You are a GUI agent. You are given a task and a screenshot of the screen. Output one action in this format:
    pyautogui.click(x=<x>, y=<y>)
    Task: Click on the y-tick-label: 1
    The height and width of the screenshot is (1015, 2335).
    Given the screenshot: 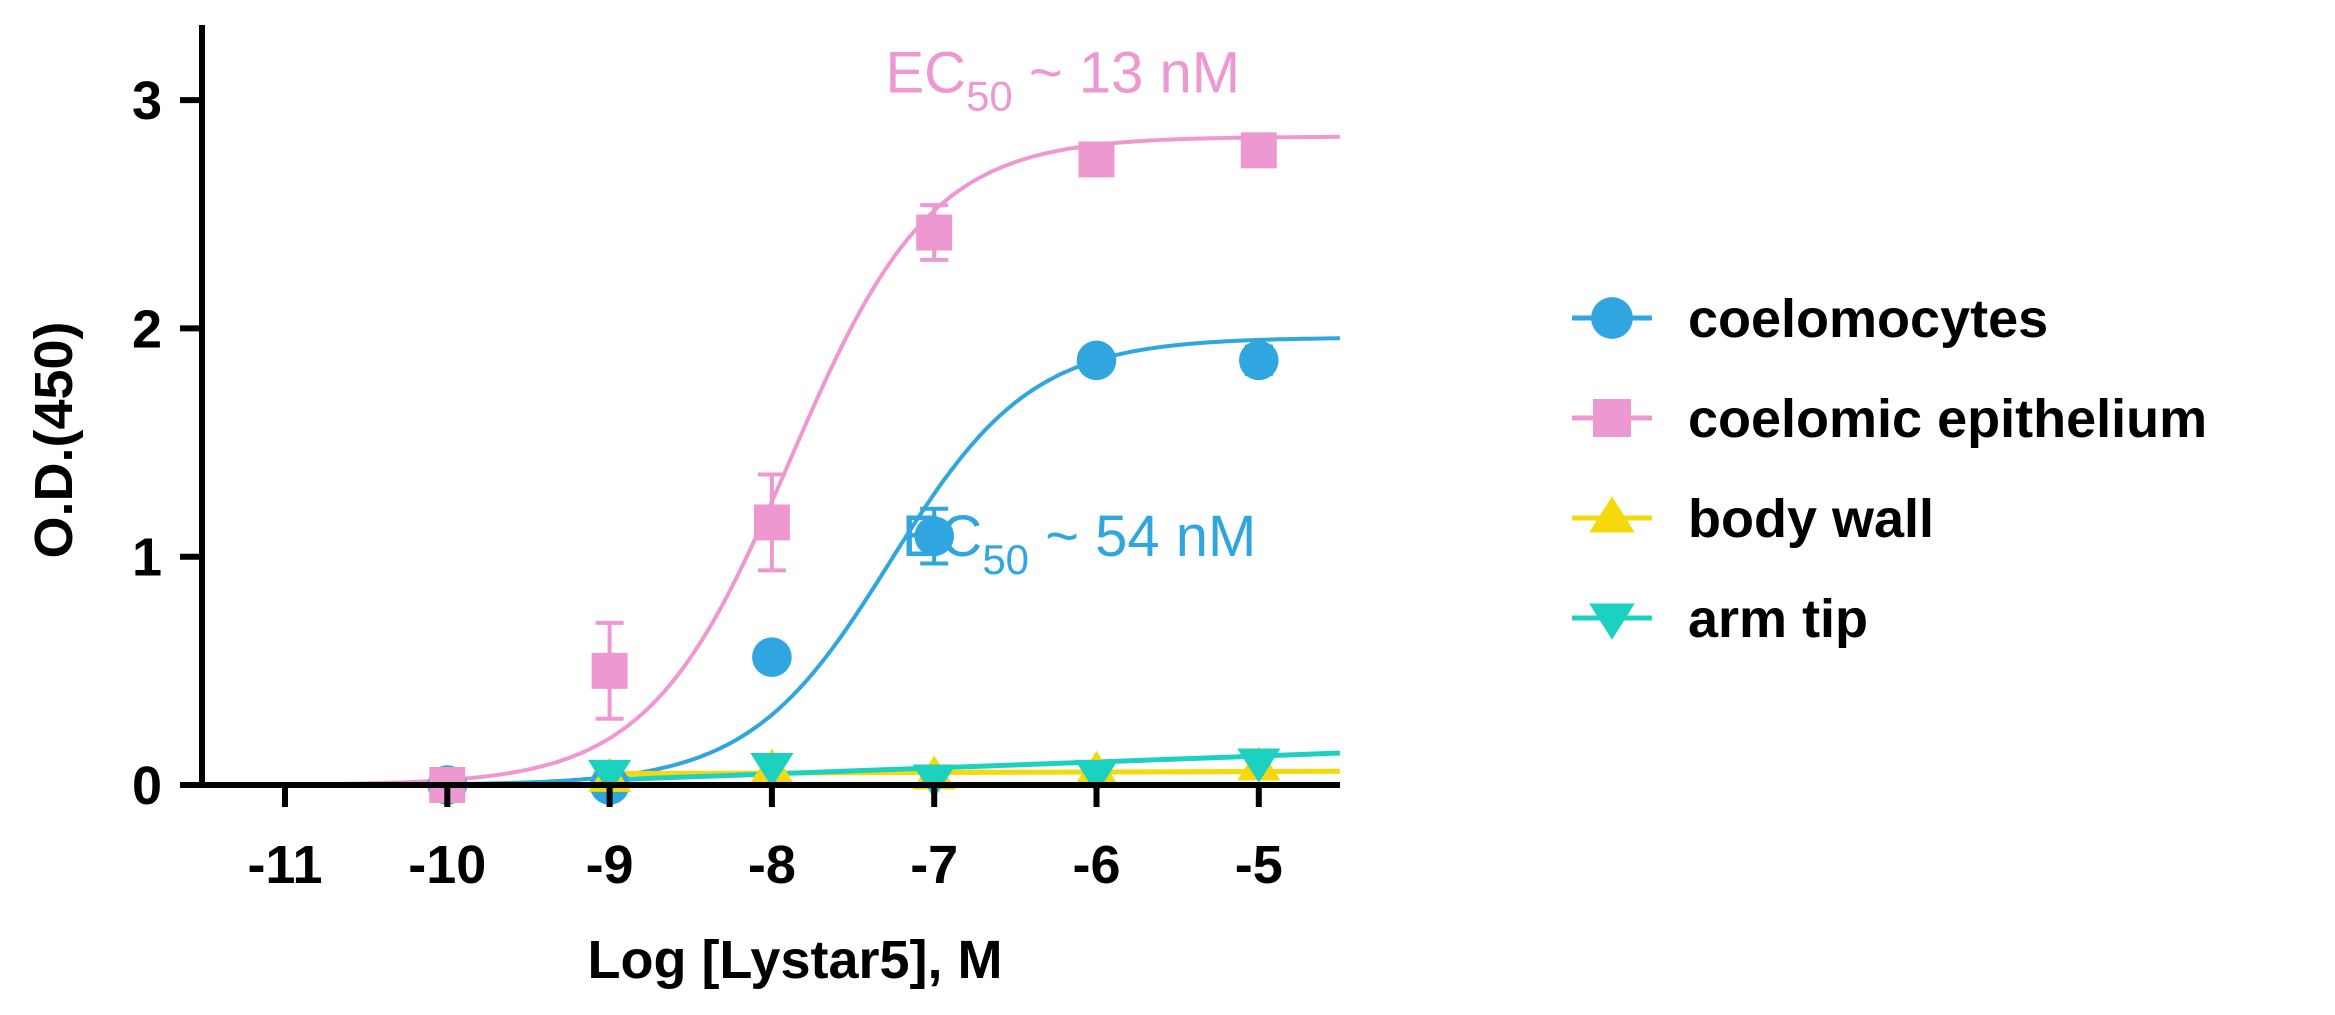 What is the action you would take?
    pyautogui.click(x=147, y=558)
    